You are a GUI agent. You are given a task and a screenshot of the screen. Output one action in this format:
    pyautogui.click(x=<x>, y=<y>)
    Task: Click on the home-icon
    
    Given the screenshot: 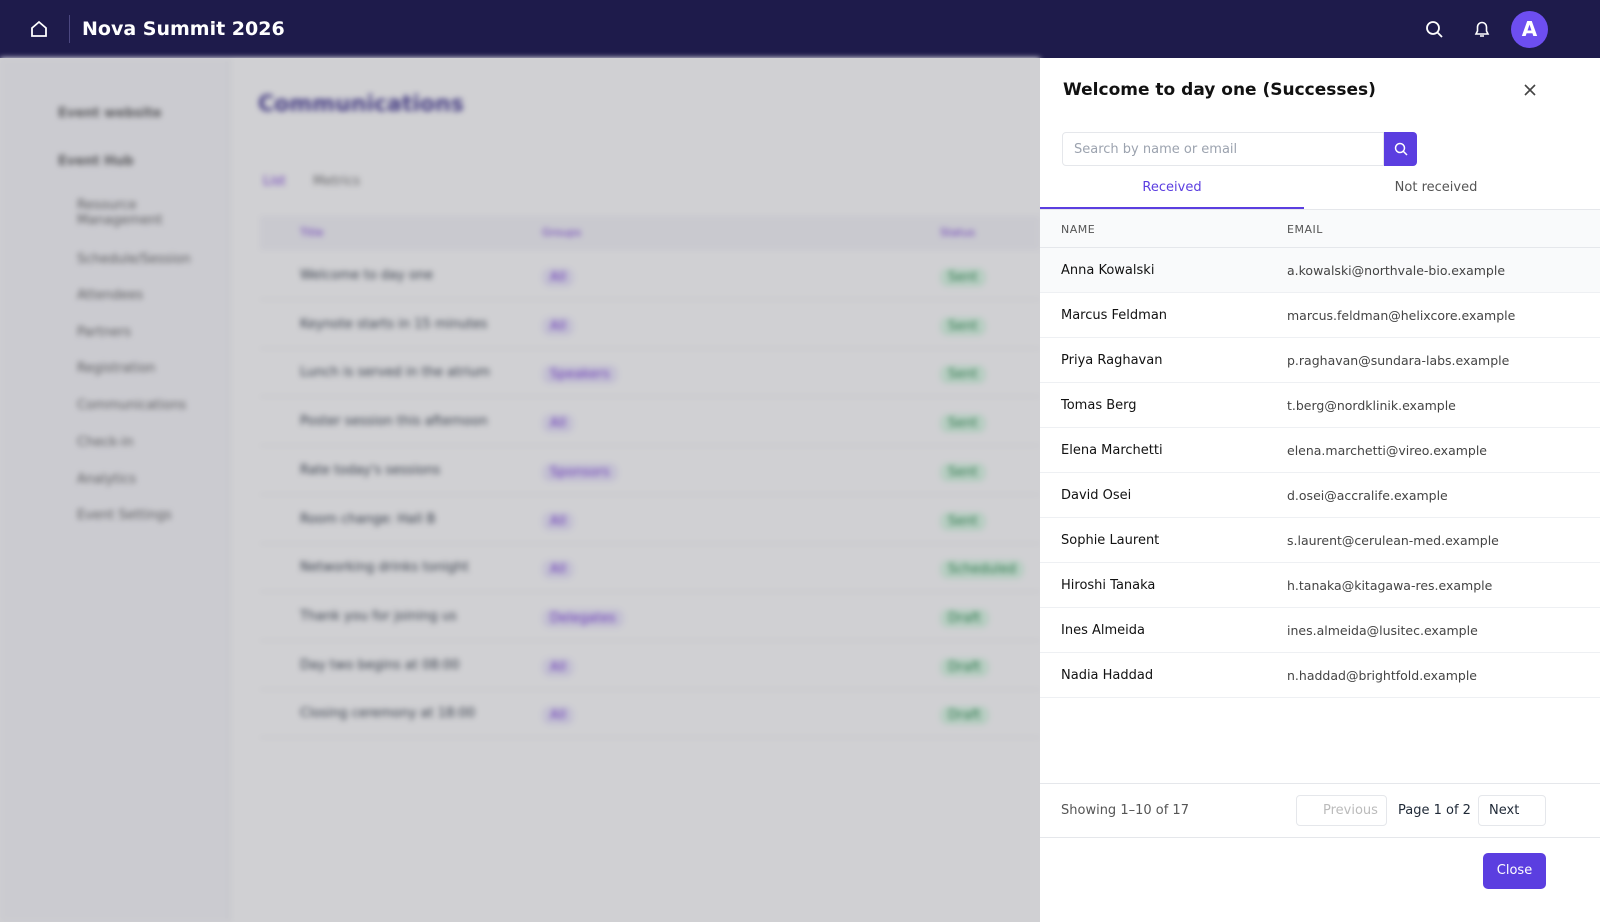 What is the action you would take?
    pyautogui.click(x=39, y=29)
    